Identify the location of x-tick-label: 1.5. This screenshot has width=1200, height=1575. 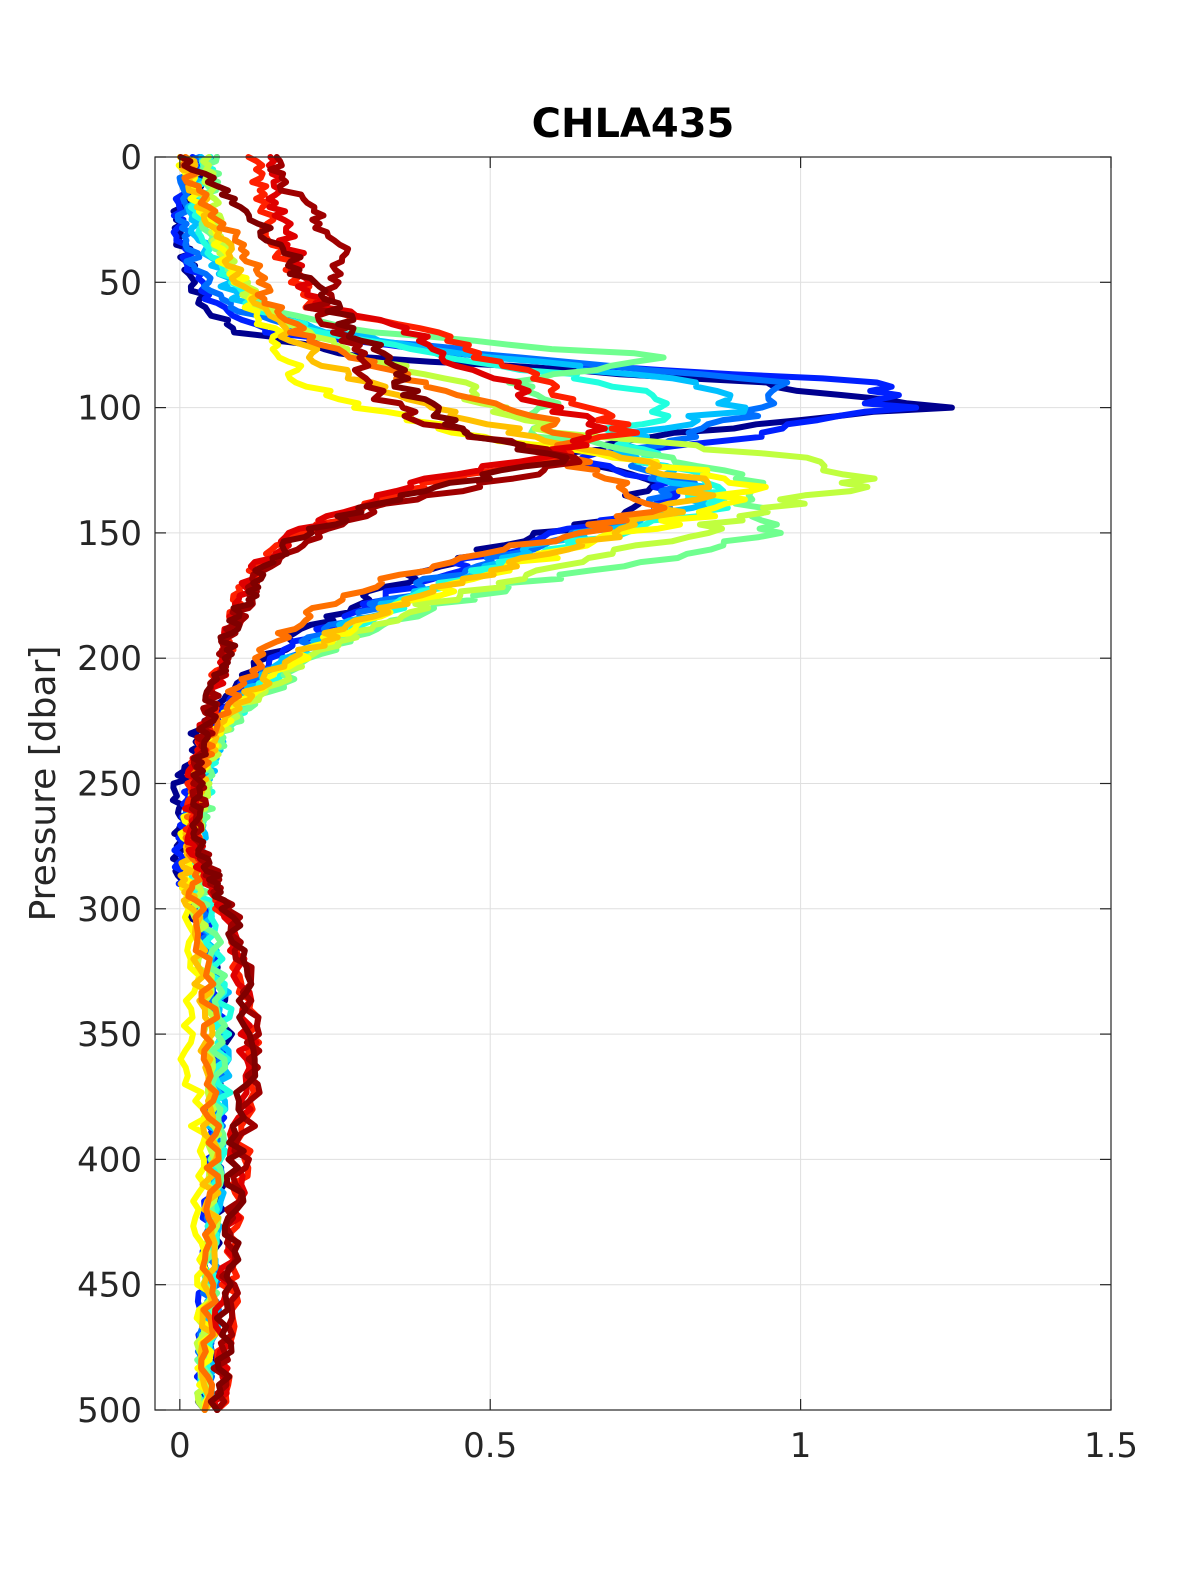
(1111, 1446).